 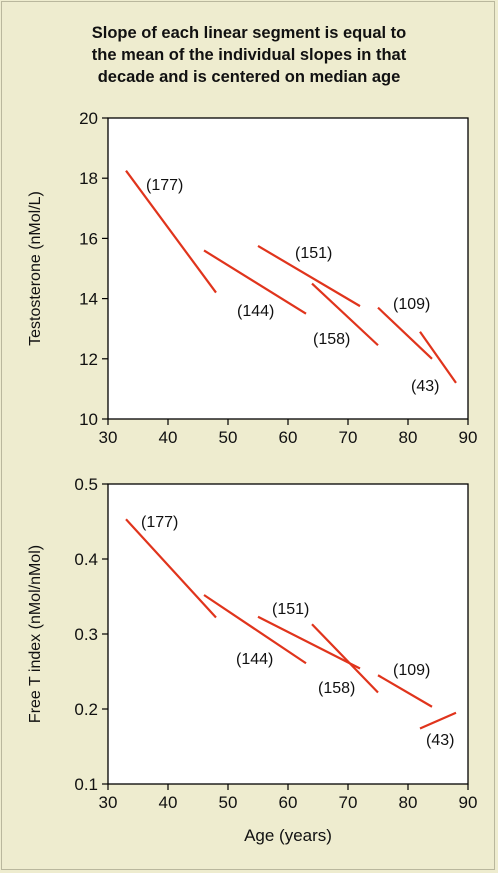 I want to click on y-tick-label: 0.1, so click(x=86, y=784).